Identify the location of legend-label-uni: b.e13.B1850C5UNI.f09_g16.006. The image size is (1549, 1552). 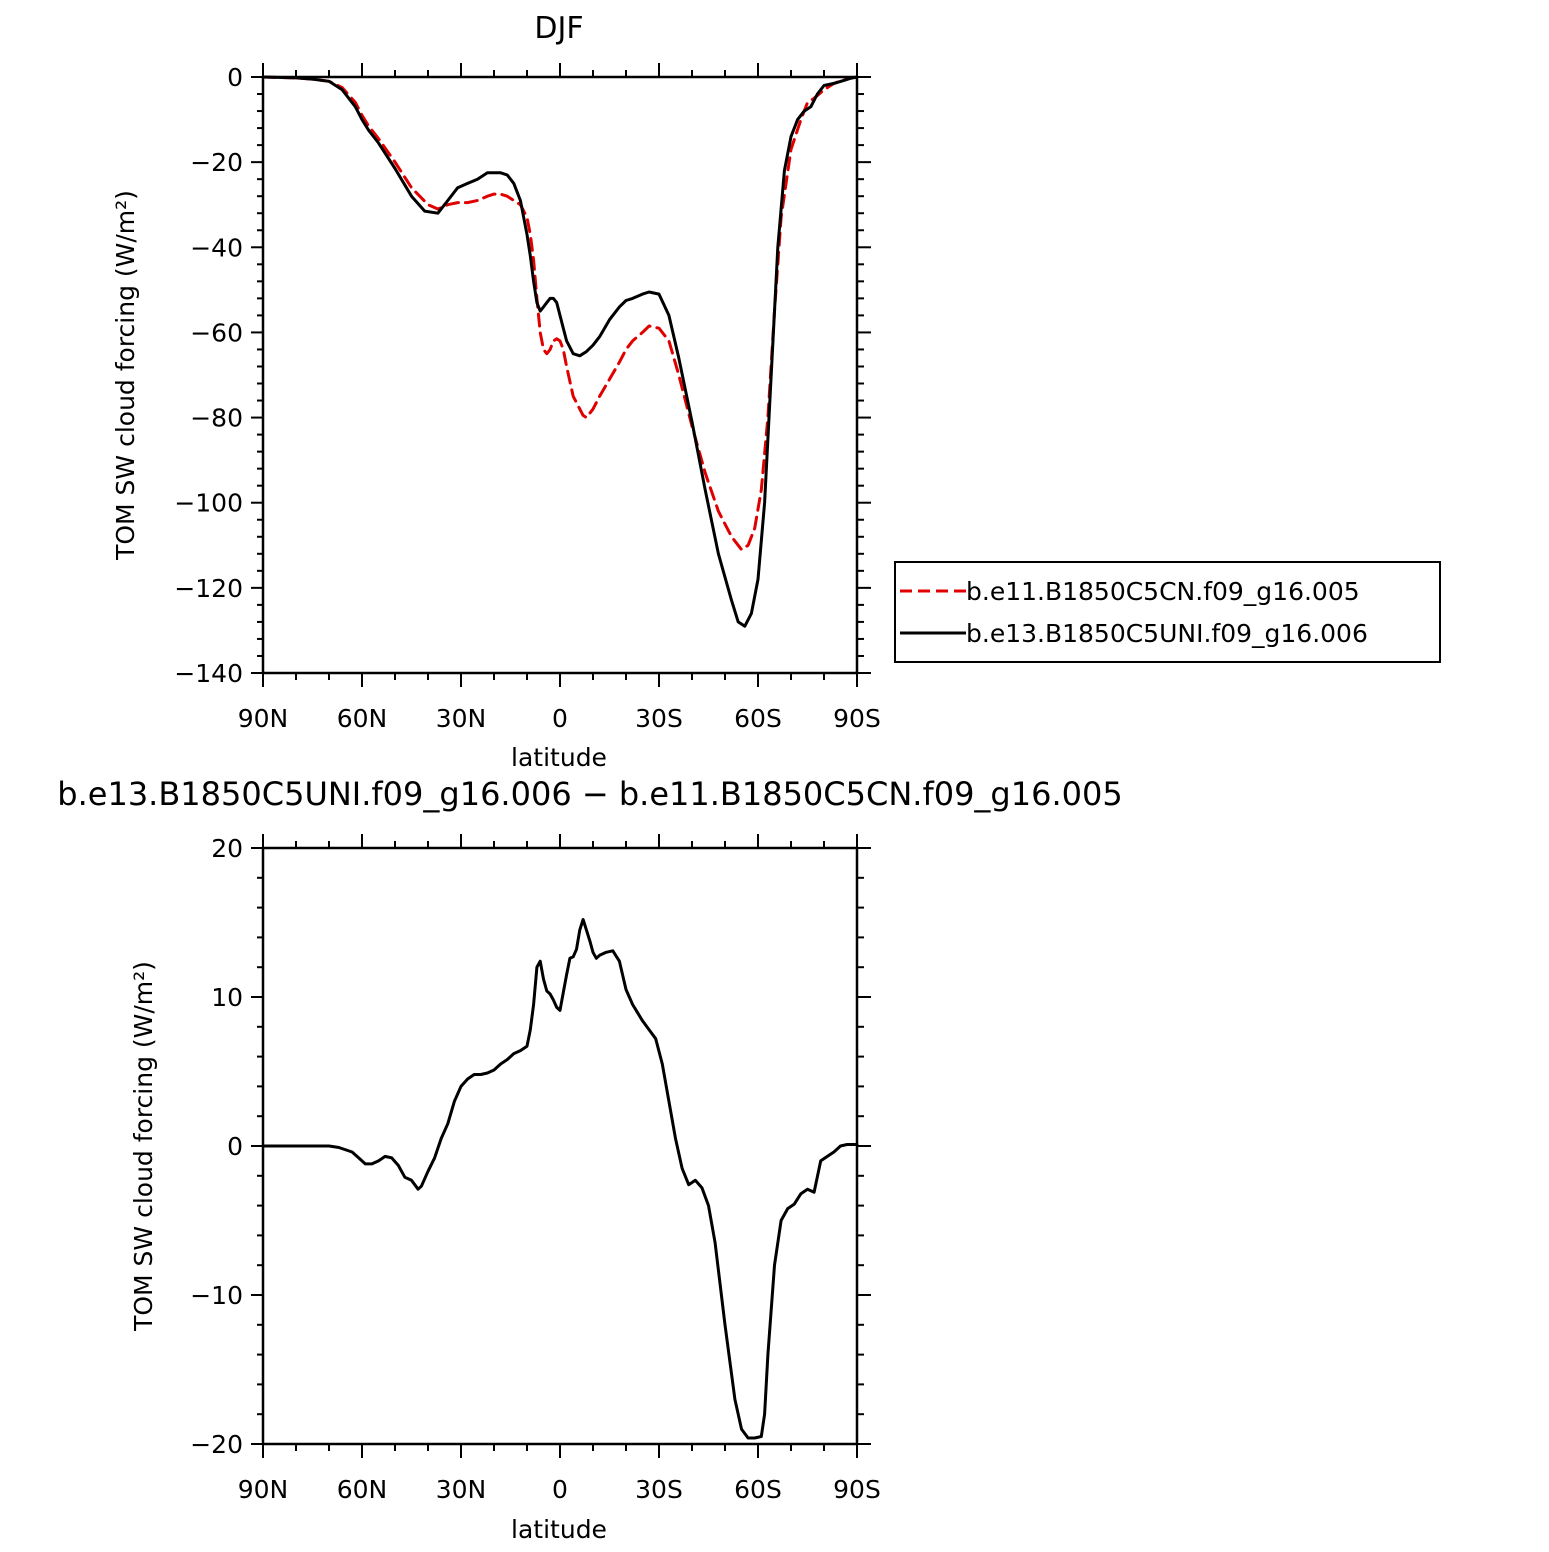
(1167, 633).